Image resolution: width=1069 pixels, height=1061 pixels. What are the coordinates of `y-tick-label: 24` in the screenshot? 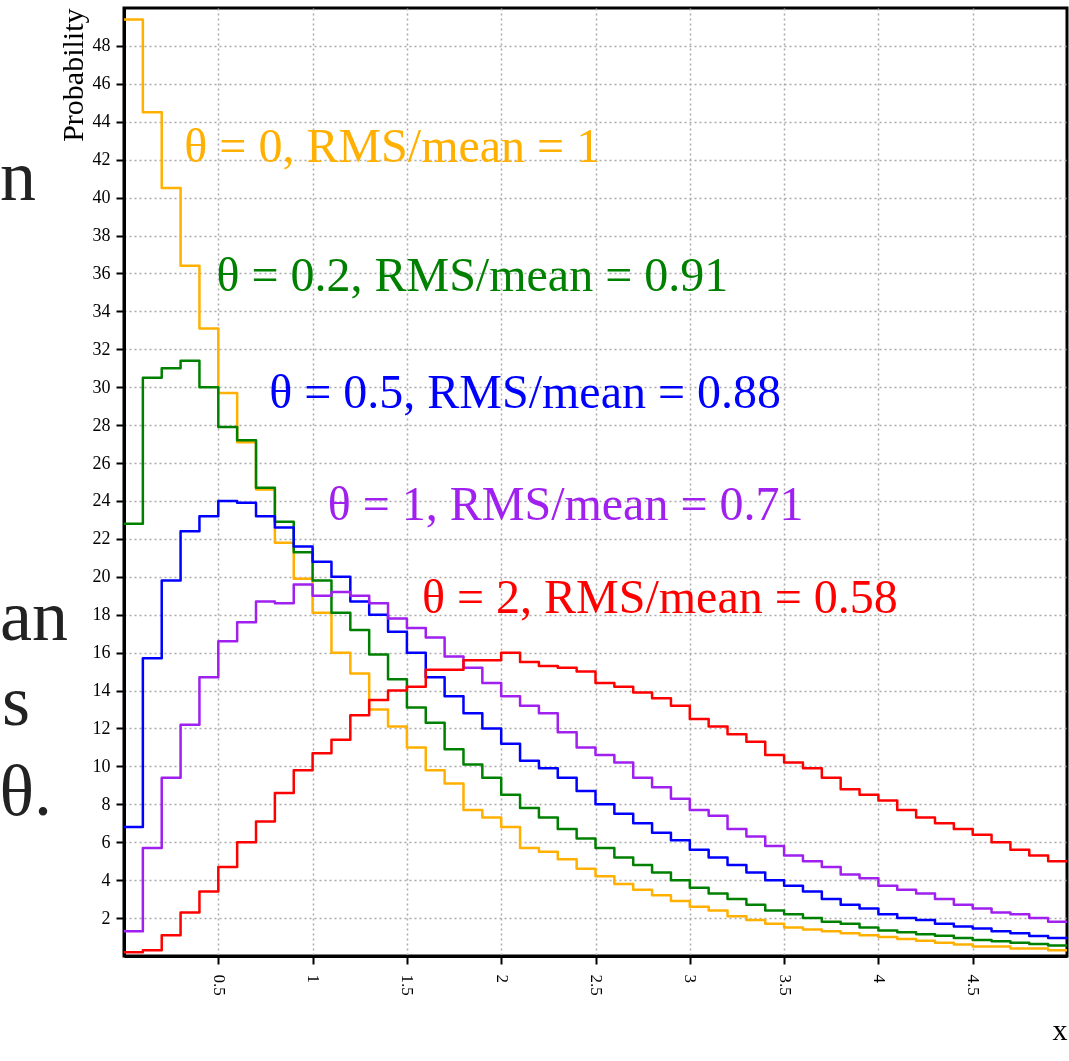 It's located at (101, 500).